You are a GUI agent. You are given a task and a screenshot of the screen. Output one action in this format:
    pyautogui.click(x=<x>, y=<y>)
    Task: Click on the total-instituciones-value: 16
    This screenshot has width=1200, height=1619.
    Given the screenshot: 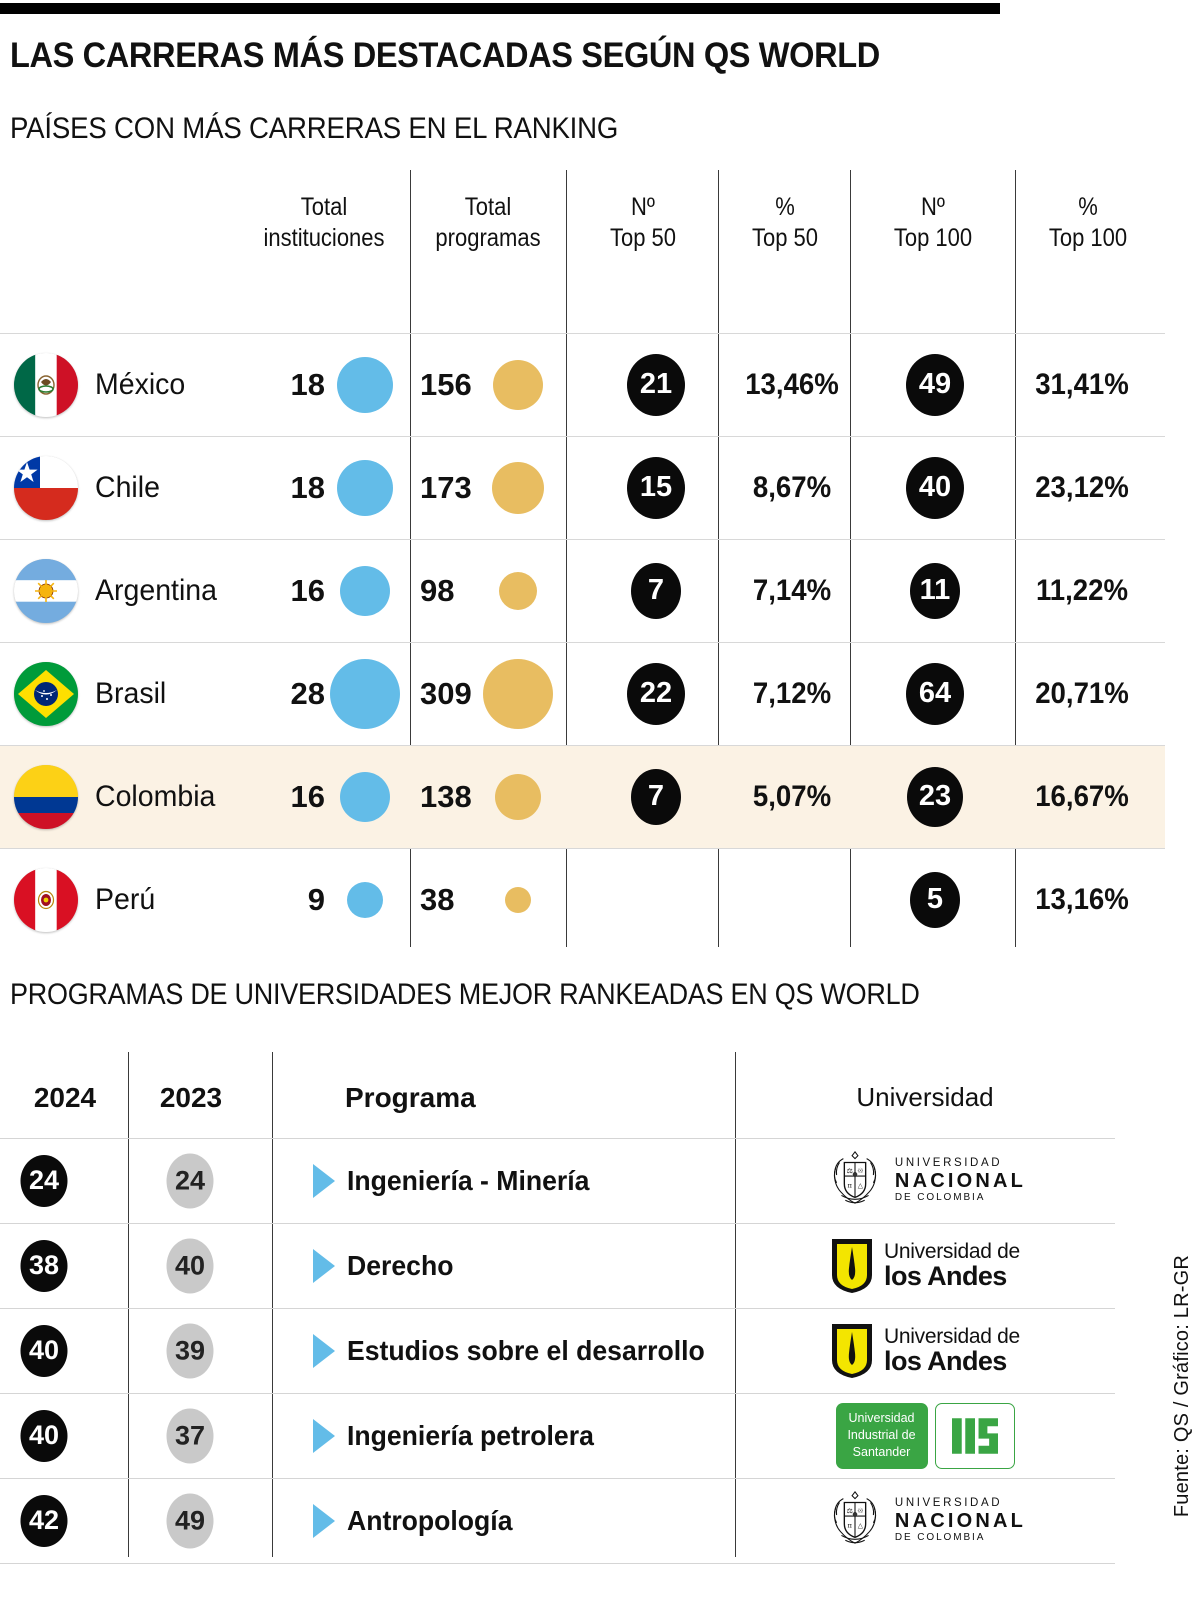 What is the action you would take?
    pyautogui.click(x=307, y=590)
    